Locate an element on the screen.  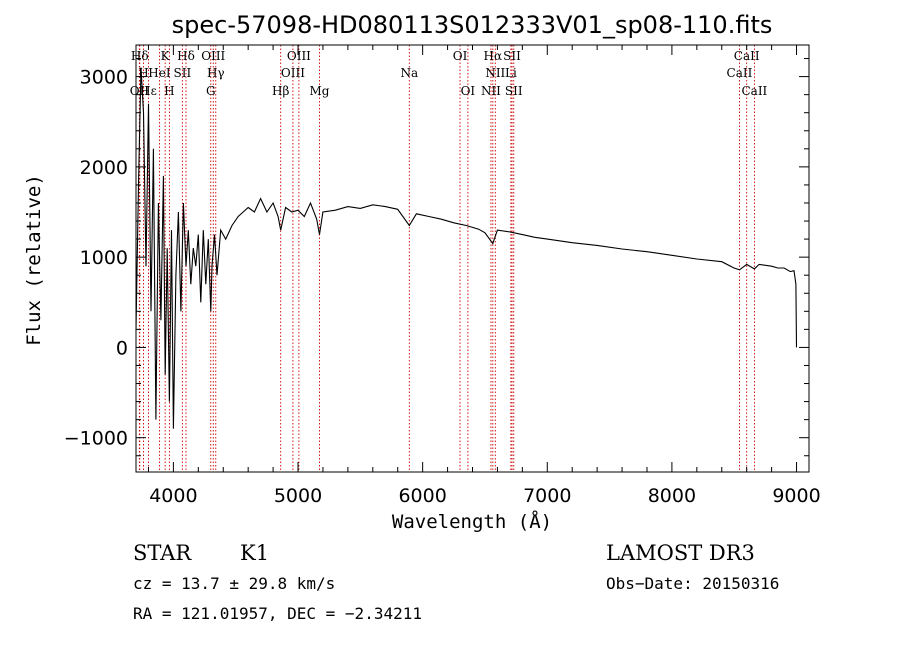
x-tick-label: 7000 is located at coordinates (547, 496).